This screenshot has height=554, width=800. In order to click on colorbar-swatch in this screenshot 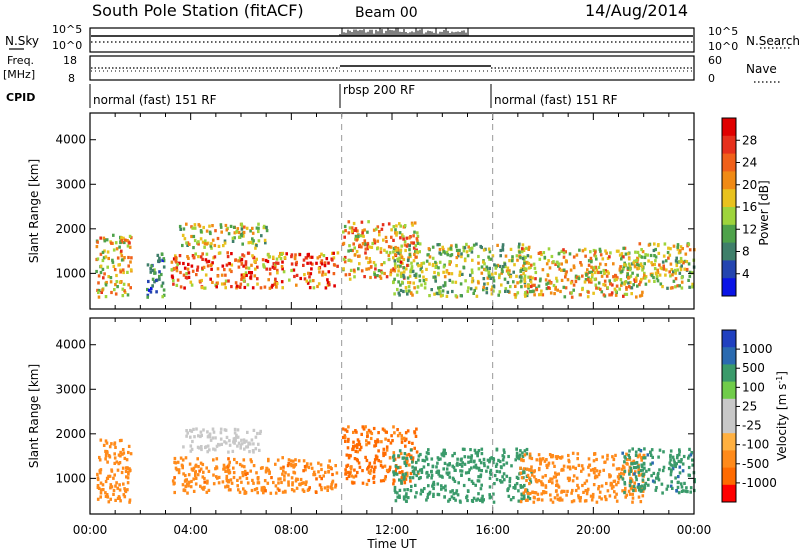, I will do `click(729, 180)`.